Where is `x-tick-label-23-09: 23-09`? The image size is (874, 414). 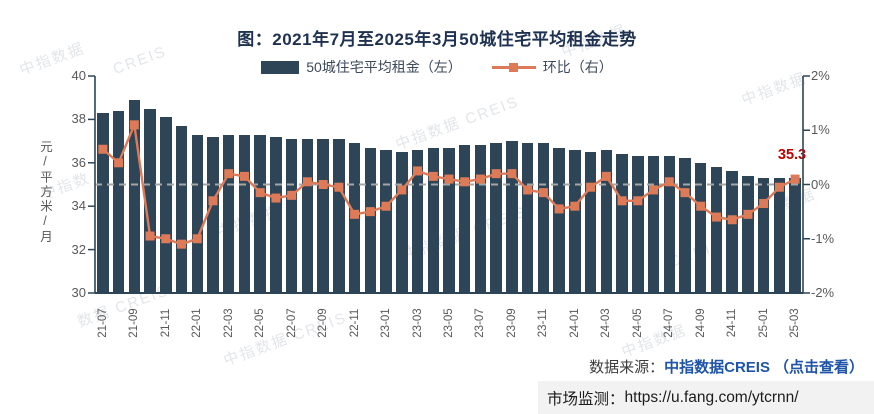 x-tick-label-23-09: 23-09 is located at coordinates (511, 323).